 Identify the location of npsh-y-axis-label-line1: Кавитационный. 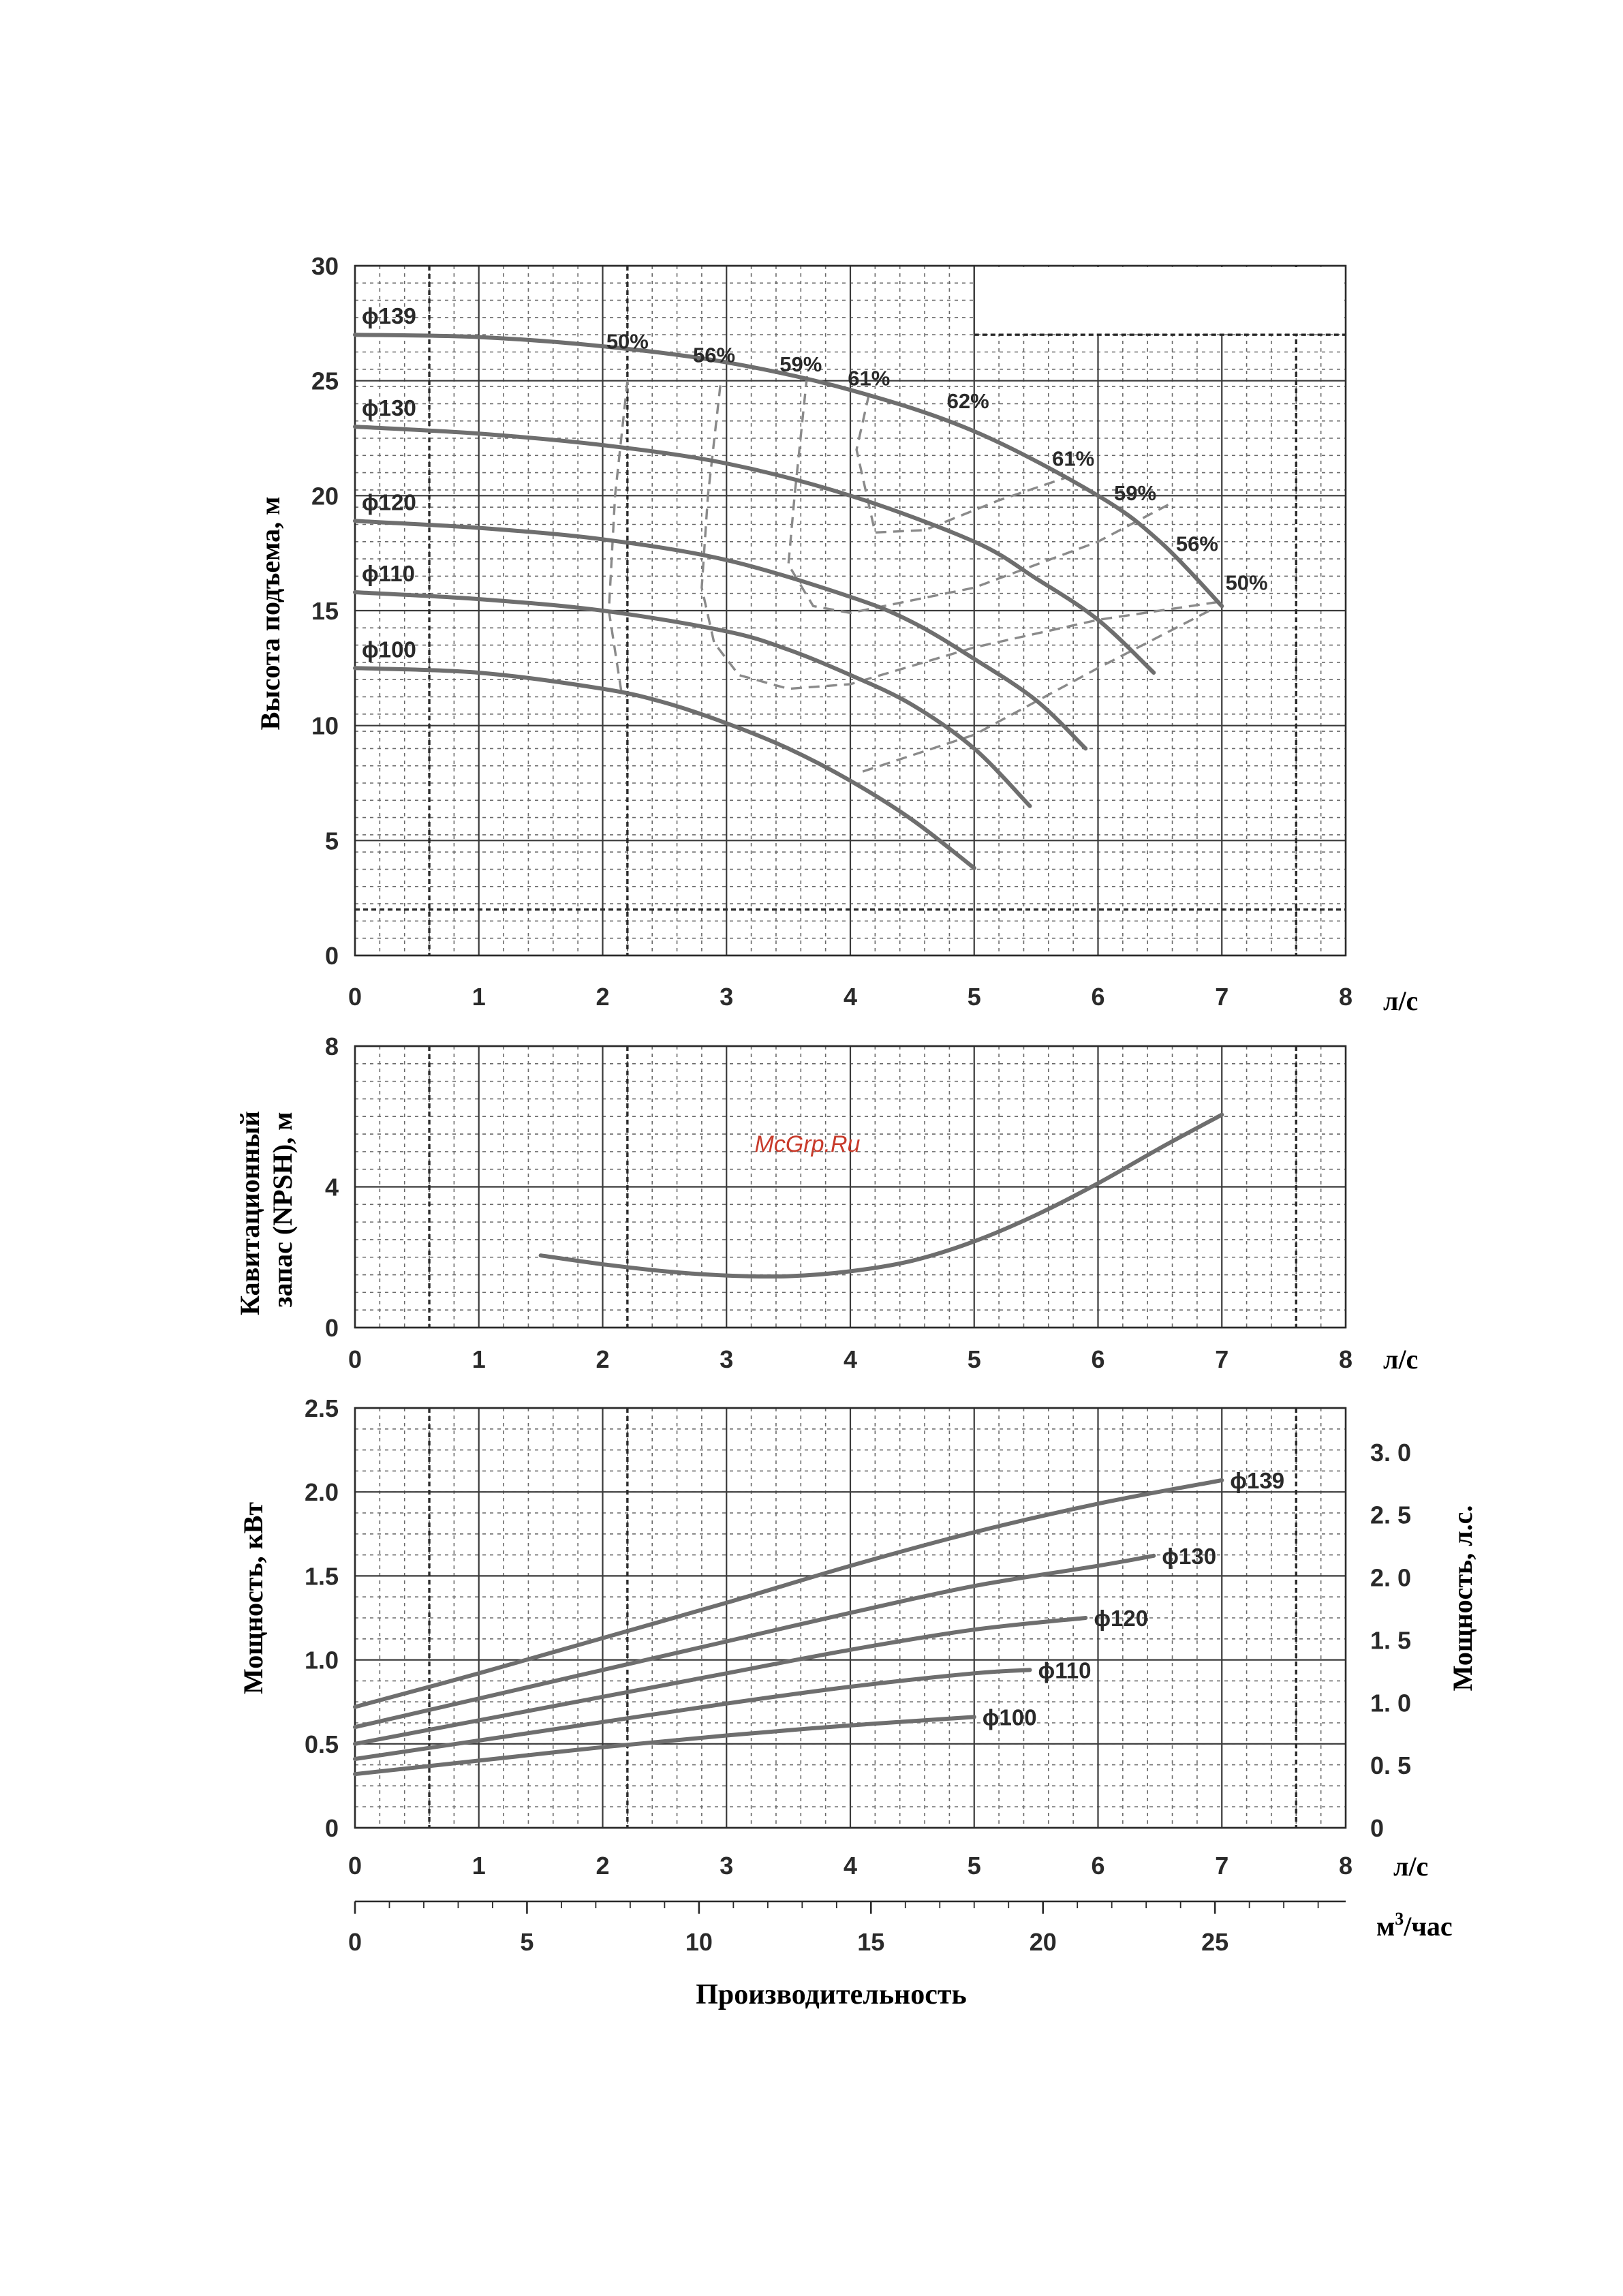
(249, 1213).